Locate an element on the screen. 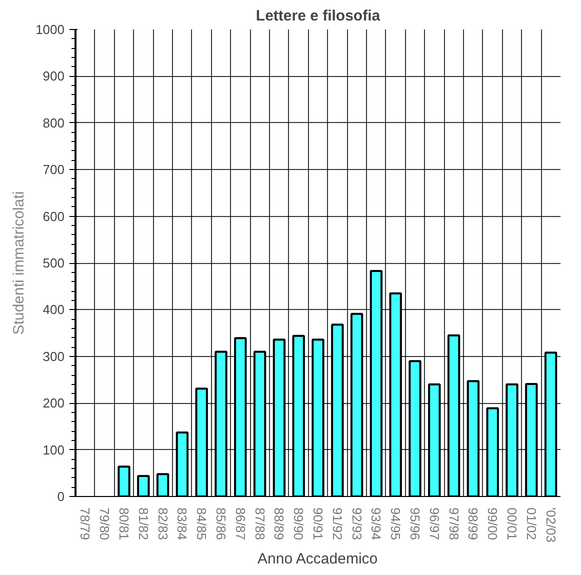 This screenshot has height=575, width=581. x-tick-label: 87/88 is located at coordinates (260, 524).